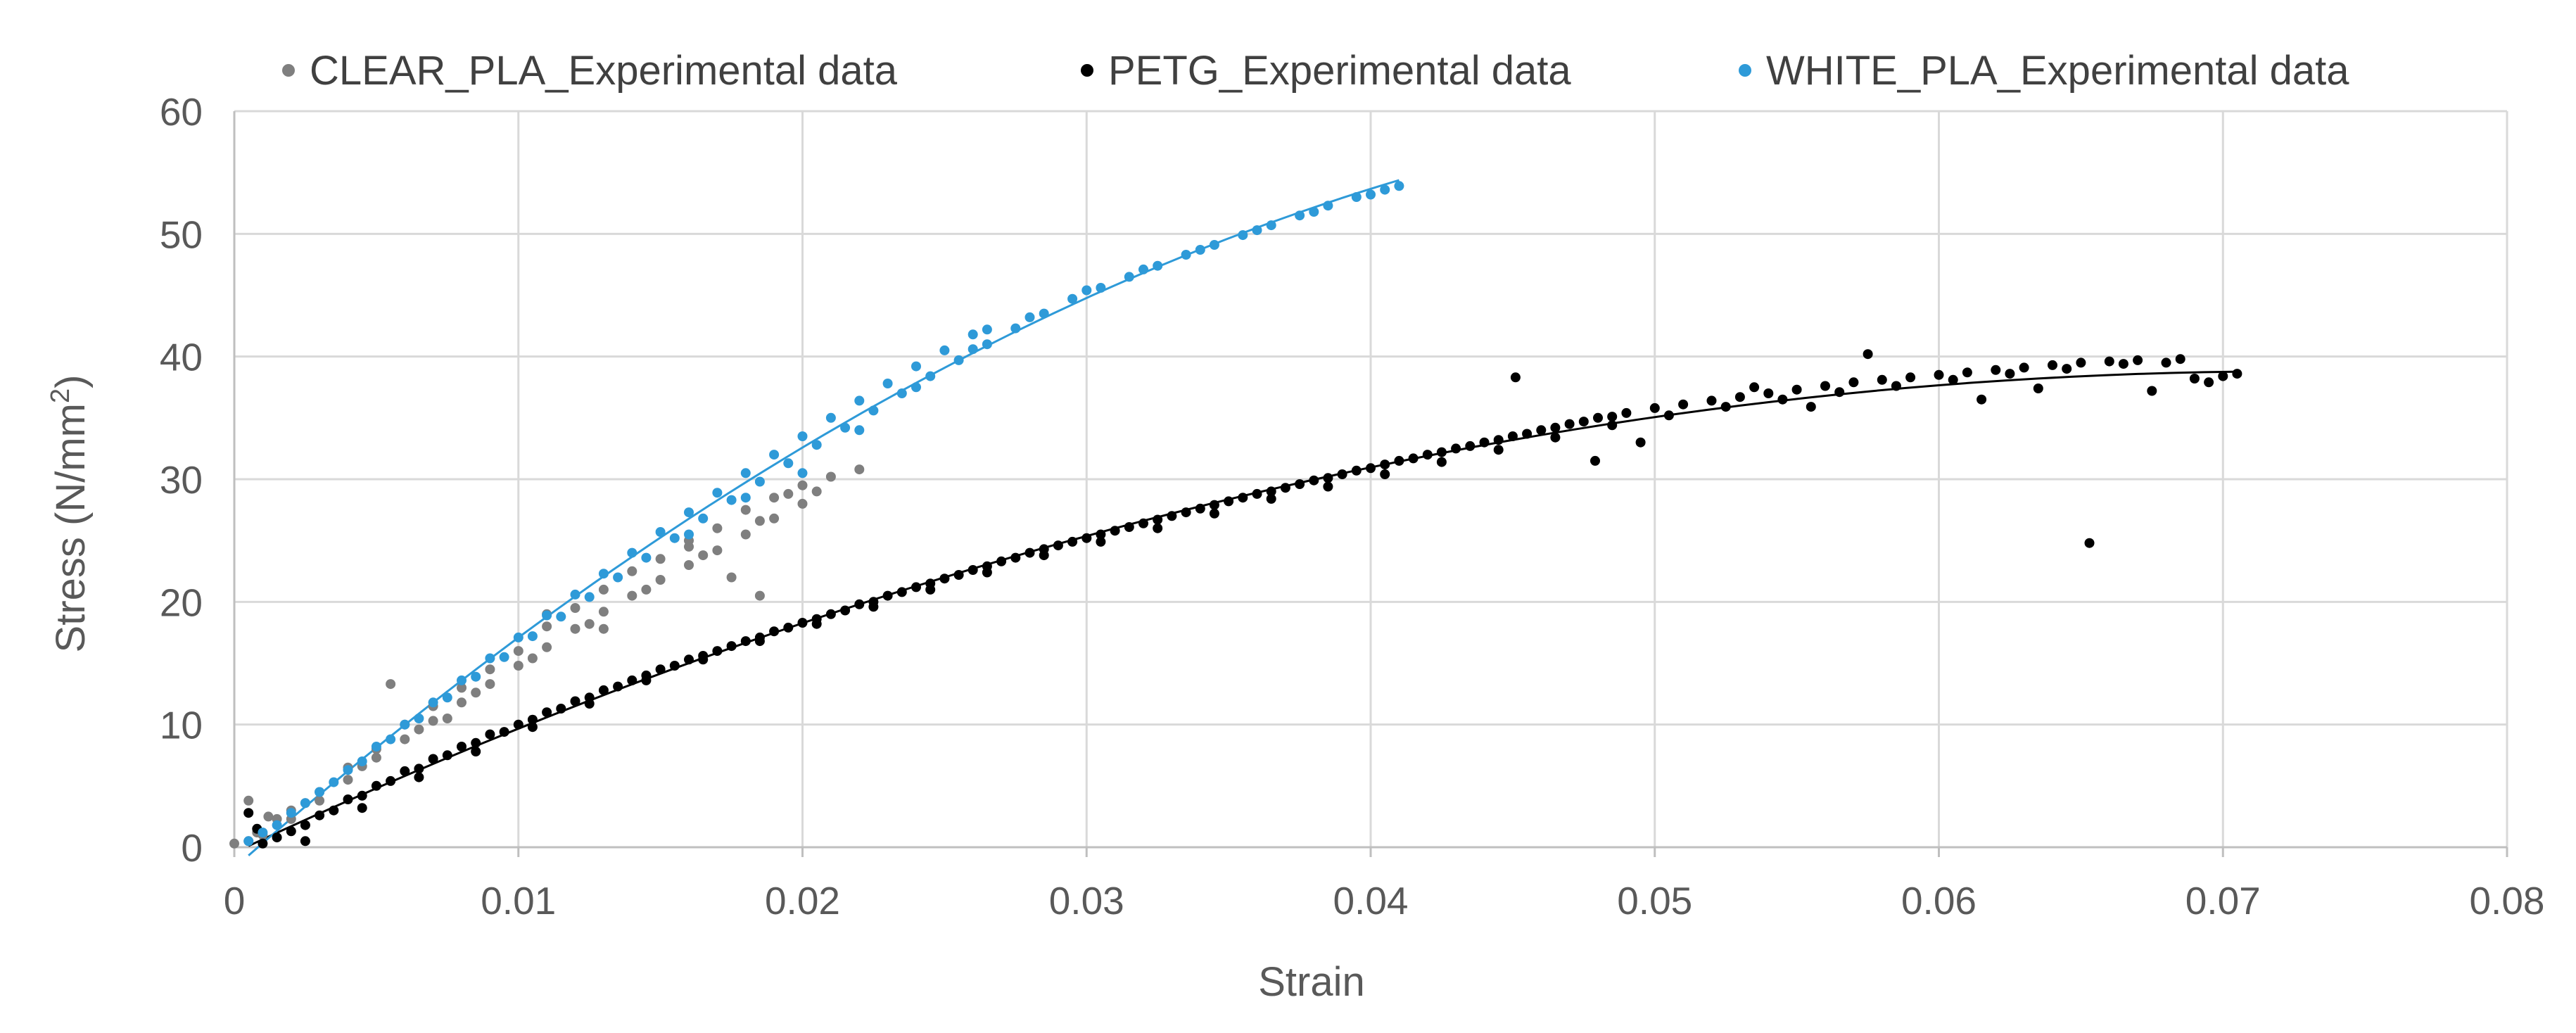 The width and height of the screenshot is (2576, 1033). What do you see at coordinates (802, 901) in the screenshot?
I see `x-tick-label: 0.02` at bounding box center [802, 901].